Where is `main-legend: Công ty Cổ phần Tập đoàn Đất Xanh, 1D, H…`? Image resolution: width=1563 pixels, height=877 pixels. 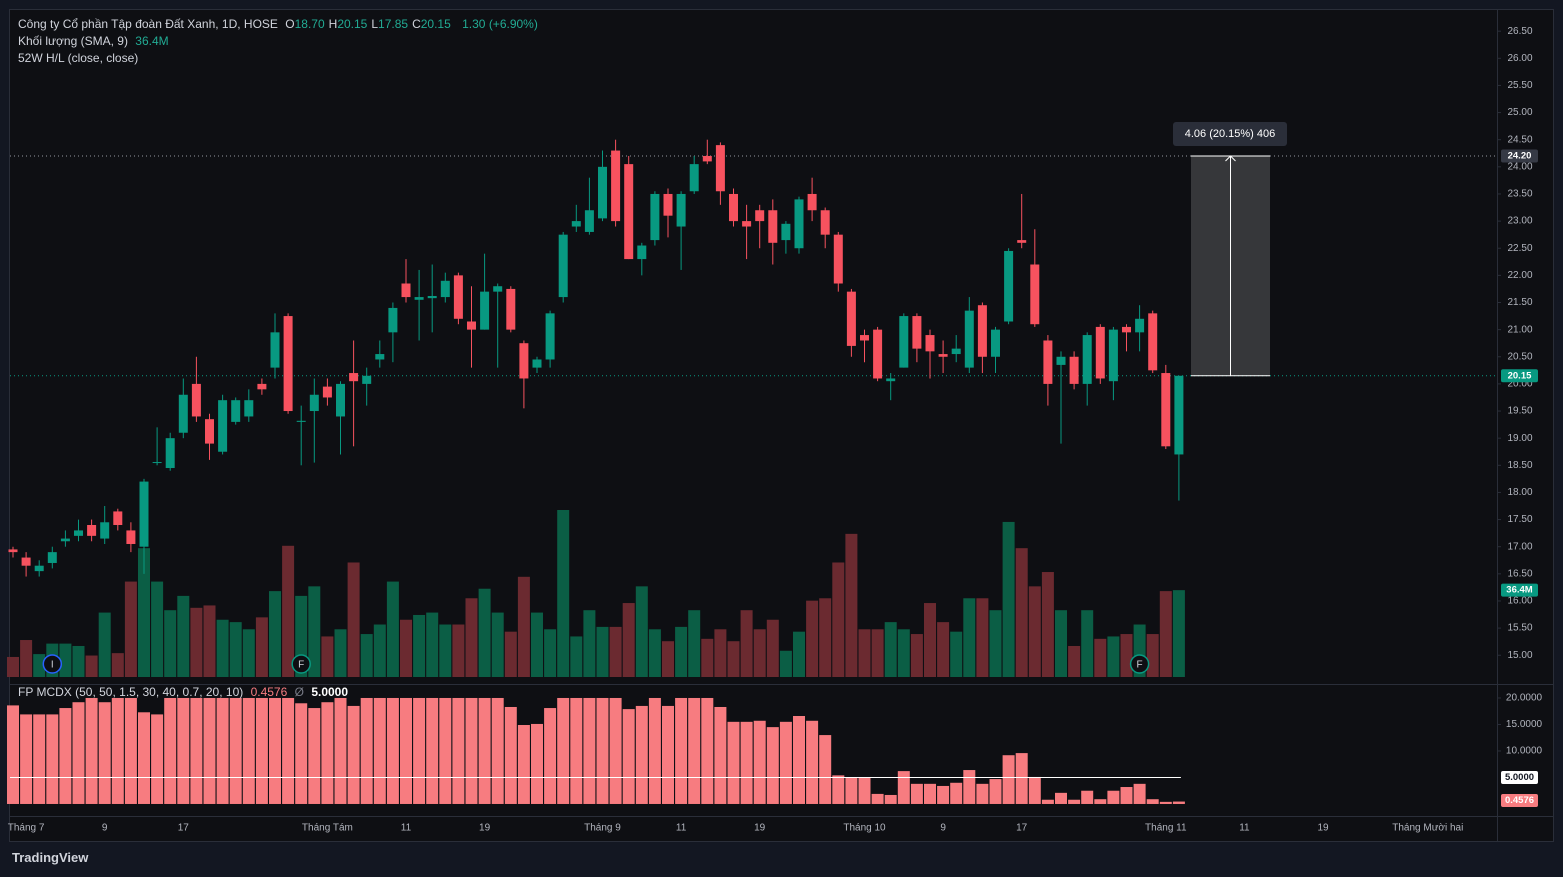
main-legend: Công ty Cổ phần Tập đoàn Đất Xanh, 1D, H… is located at coordinates (280, 24).